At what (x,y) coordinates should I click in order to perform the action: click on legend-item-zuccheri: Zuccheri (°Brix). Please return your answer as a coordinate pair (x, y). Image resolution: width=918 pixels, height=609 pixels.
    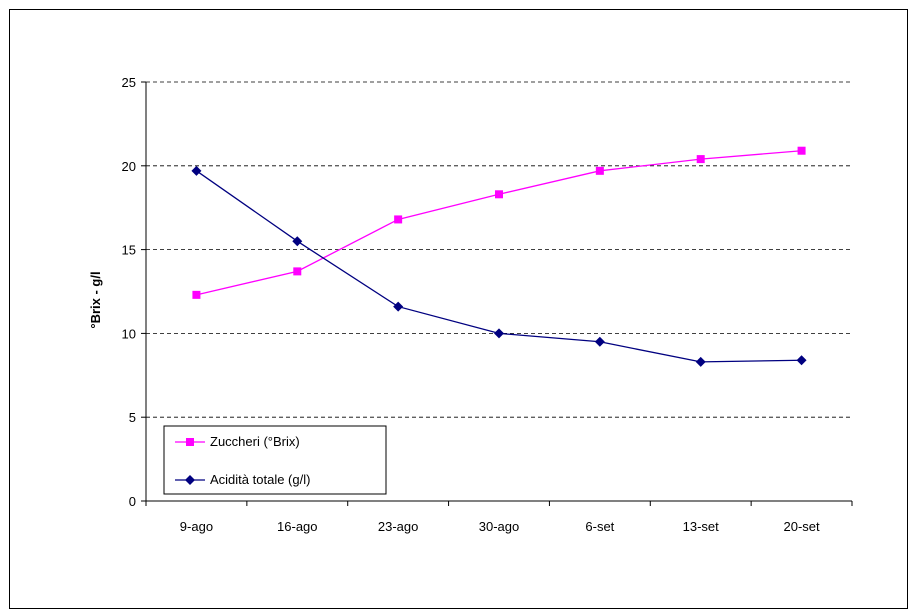
    Looking at the image, I should click on (237, 441).